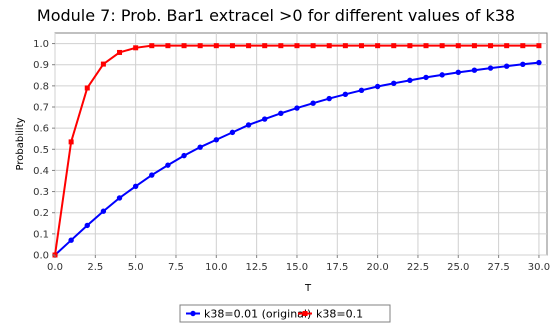 Image resolution: width=552 pixels, height=326 pixels. I want to click on y-tick-label: 1.0, so click(41, 44).